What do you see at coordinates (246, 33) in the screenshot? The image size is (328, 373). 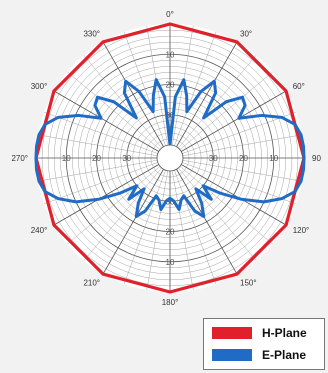 I see `angle-label: 30°` at bounding box center [246, 33].